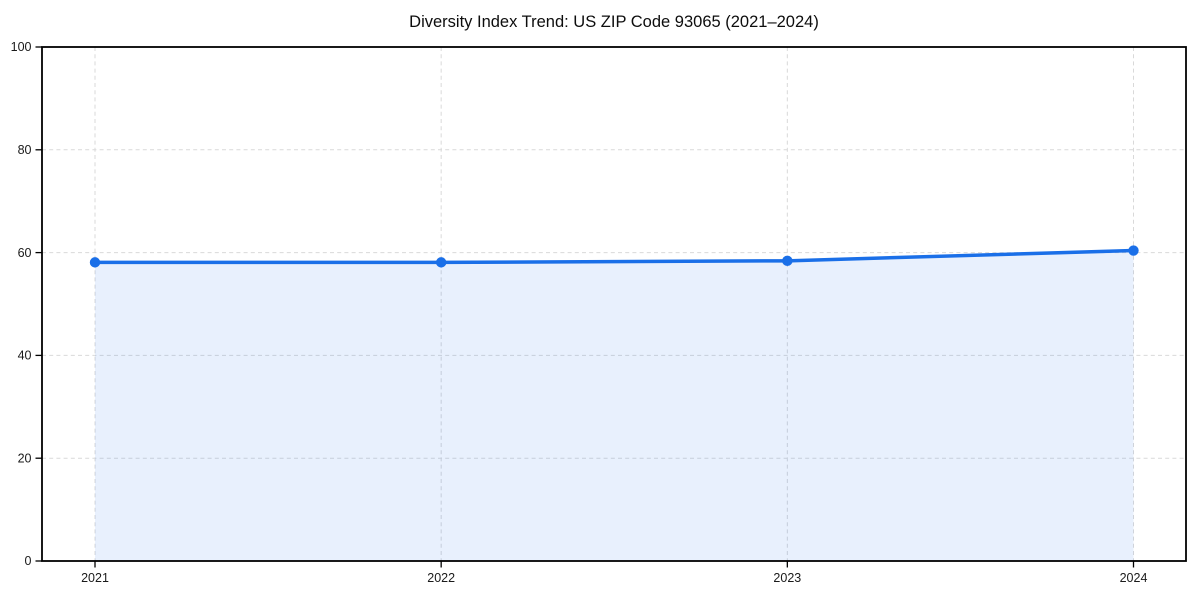 Image resolution: width=1200 pixels, height=600 pixels. Describe the element at coordinates (787, 261) in the screenshot. I see `data-point-2023` at that location.